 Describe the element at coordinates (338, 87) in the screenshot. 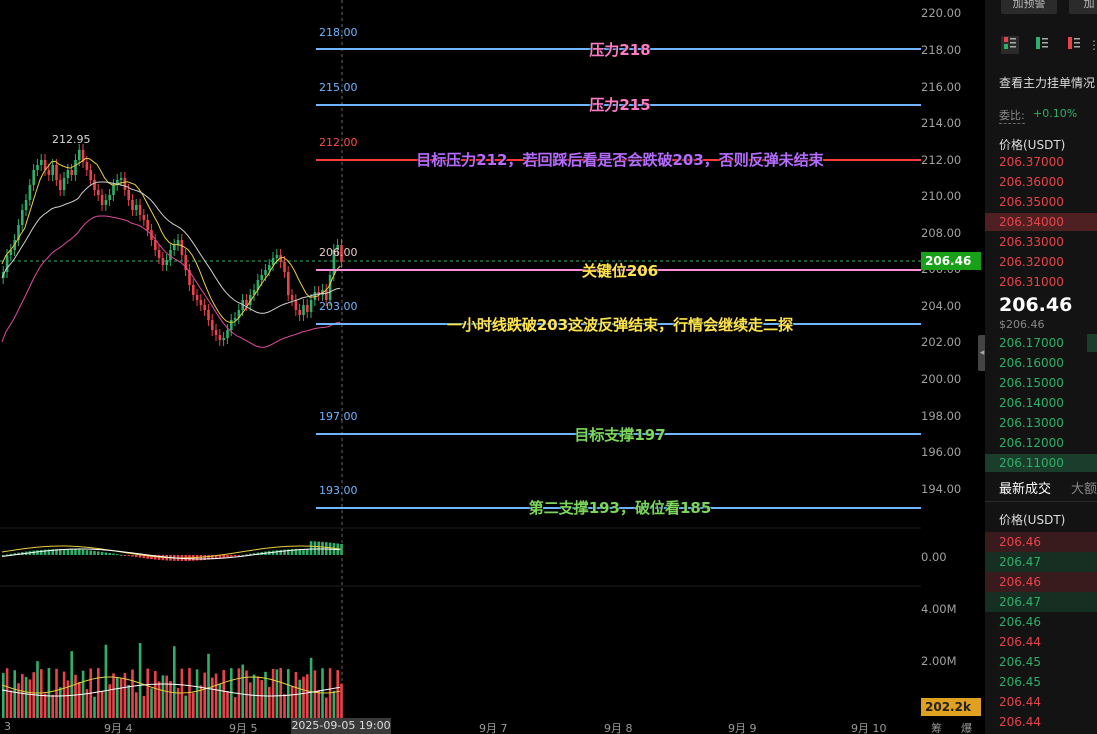

I see `level-label-215: 215.00` at that location.